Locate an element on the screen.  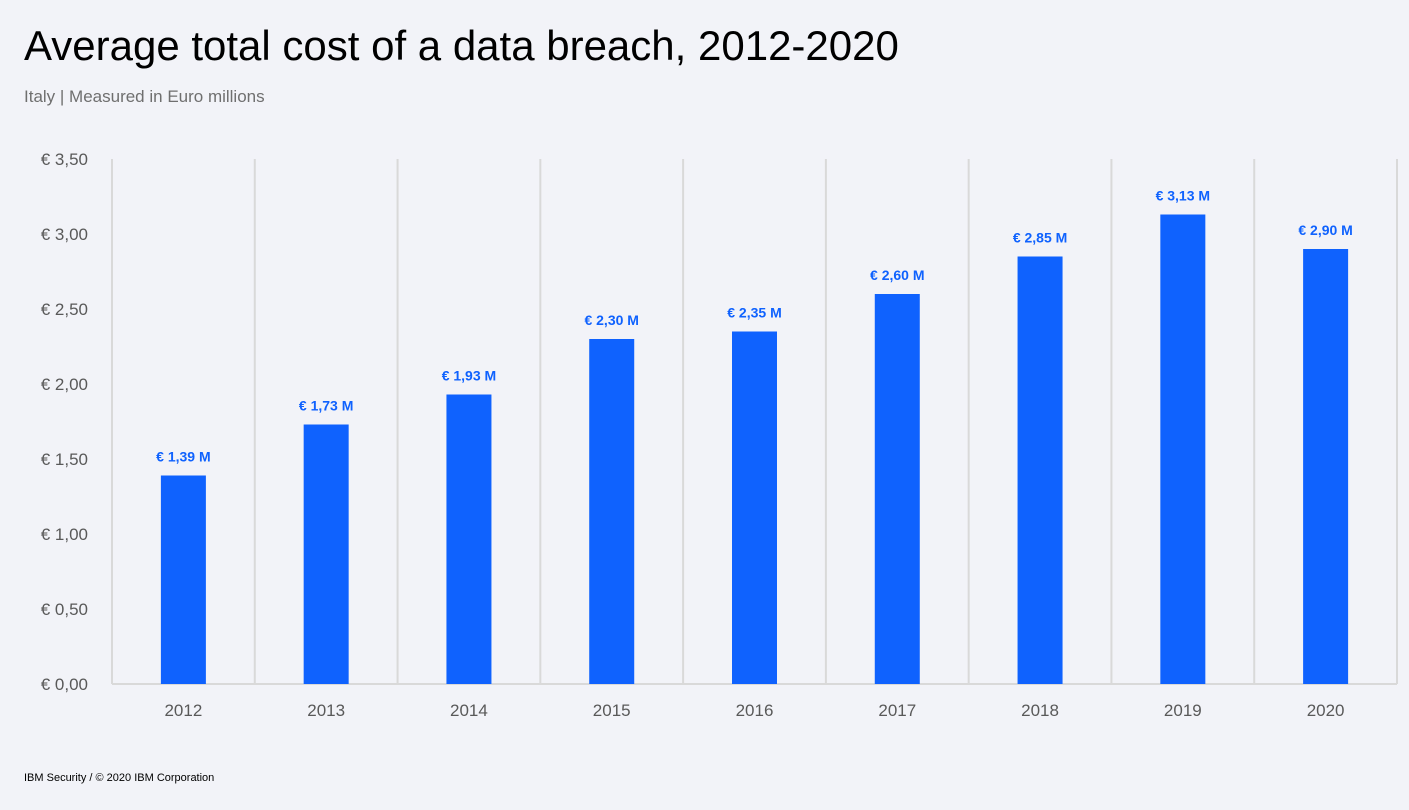
x-tick-label: 2015 is located at coordinates (612, 710).